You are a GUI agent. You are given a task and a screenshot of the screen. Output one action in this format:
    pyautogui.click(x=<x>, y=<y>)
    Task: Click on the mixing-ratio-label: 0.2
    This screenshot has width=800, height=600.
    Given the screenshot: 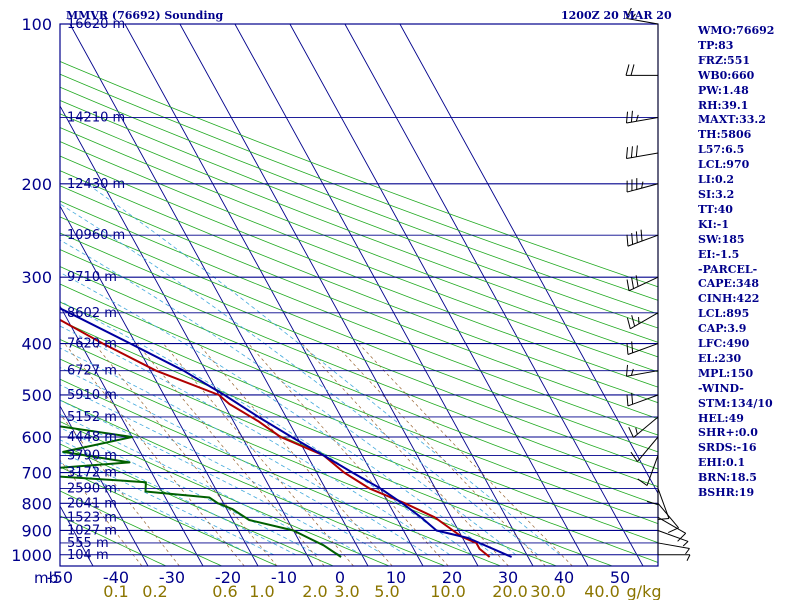 What is the action you would take?
    pyautogui.click(x=154, y=591)
    